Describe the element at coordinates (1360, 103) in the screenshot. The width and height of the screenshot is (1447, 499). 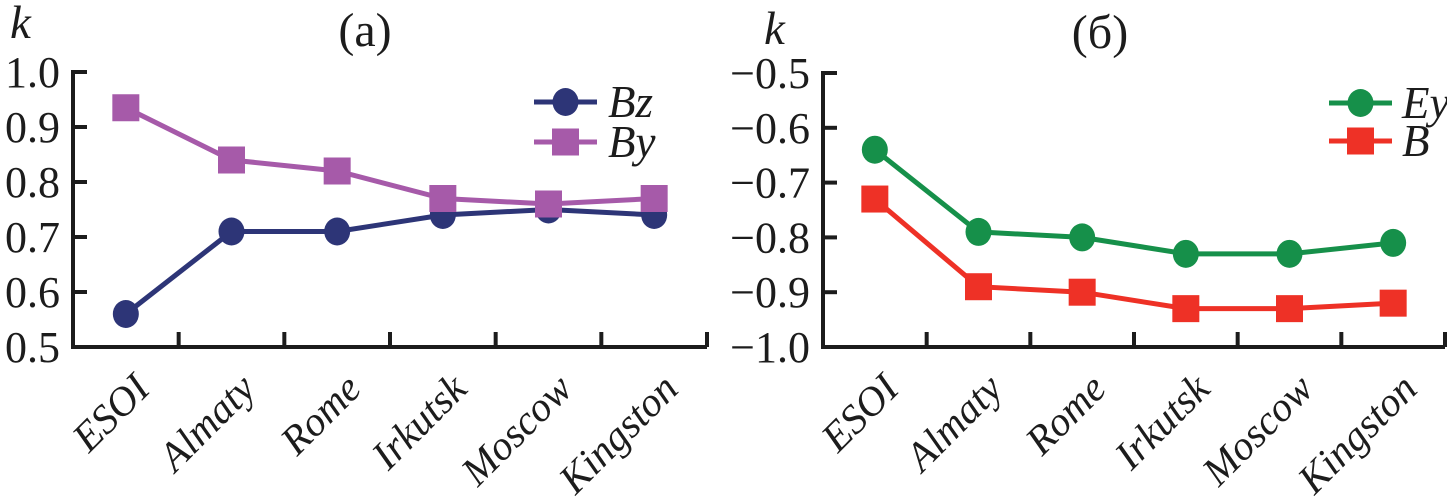
I see `legend-marker-Ey` at that location.